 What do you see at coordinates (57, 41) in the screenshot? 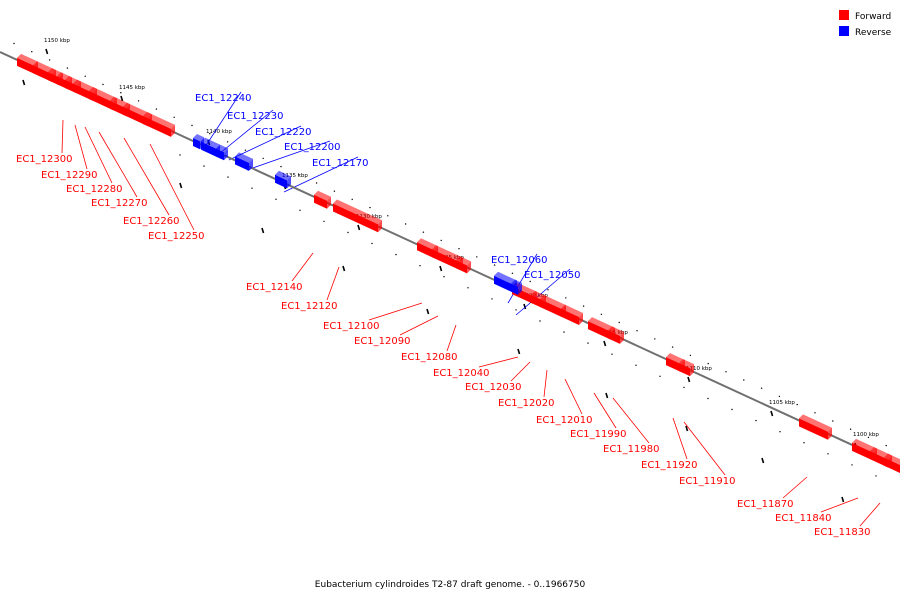
I see `scale-tick-label: 1150 kbp` at bounding box center [57, 41].